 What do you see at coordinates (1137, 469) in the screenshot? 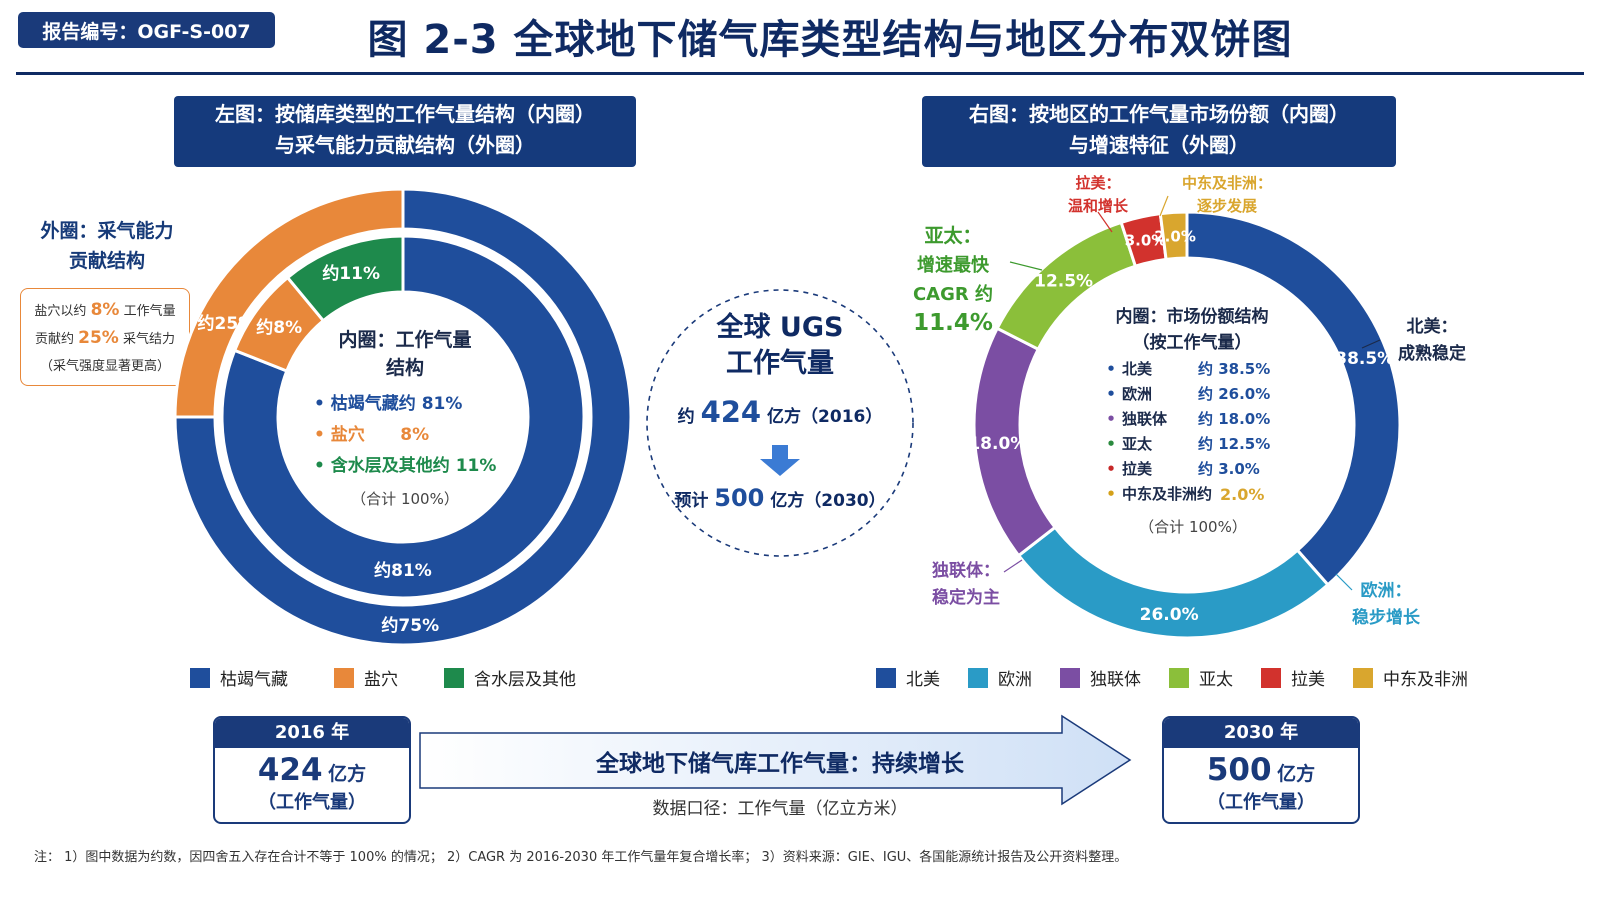
I see `row-name: 拉美` at bounding box center [1137, 469].